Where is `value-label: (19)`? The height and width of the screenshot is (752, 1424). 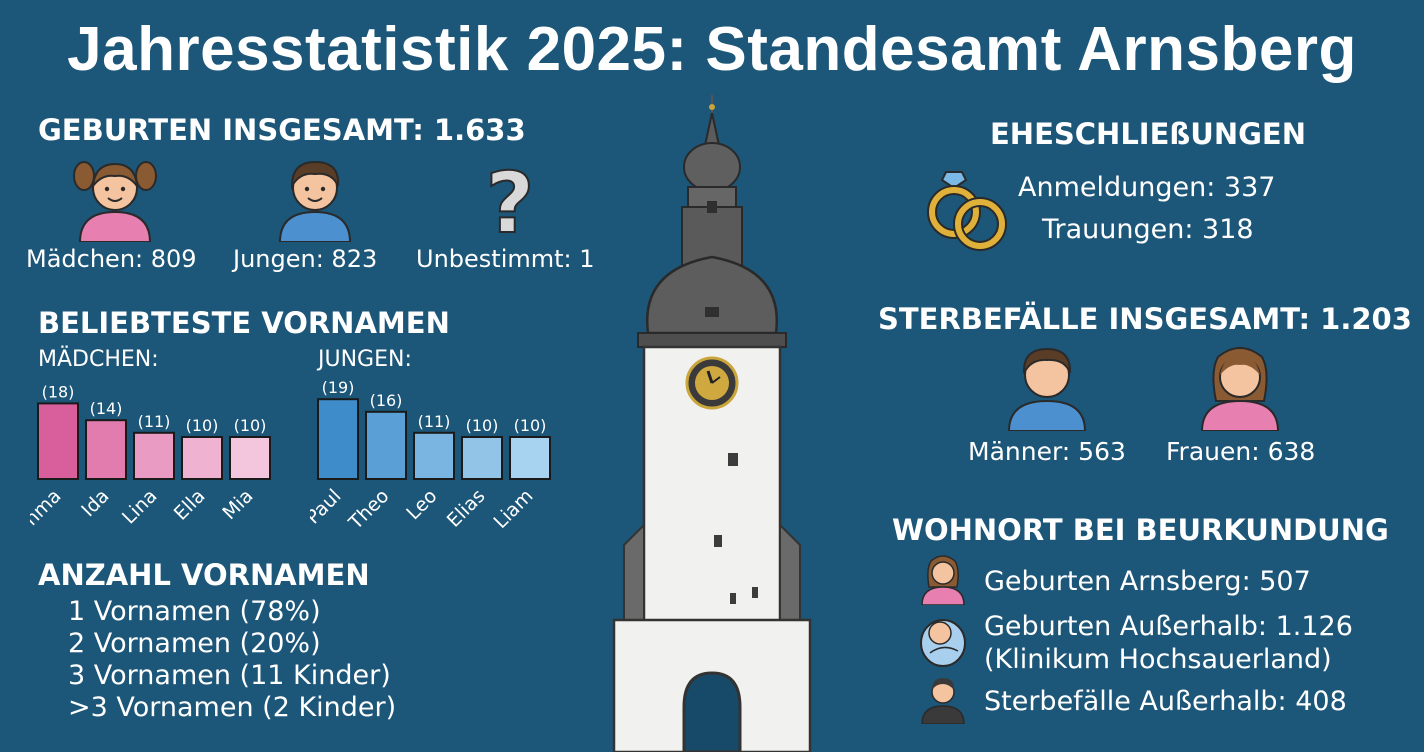 value-label: (19) is located at coordinates (338, 387).